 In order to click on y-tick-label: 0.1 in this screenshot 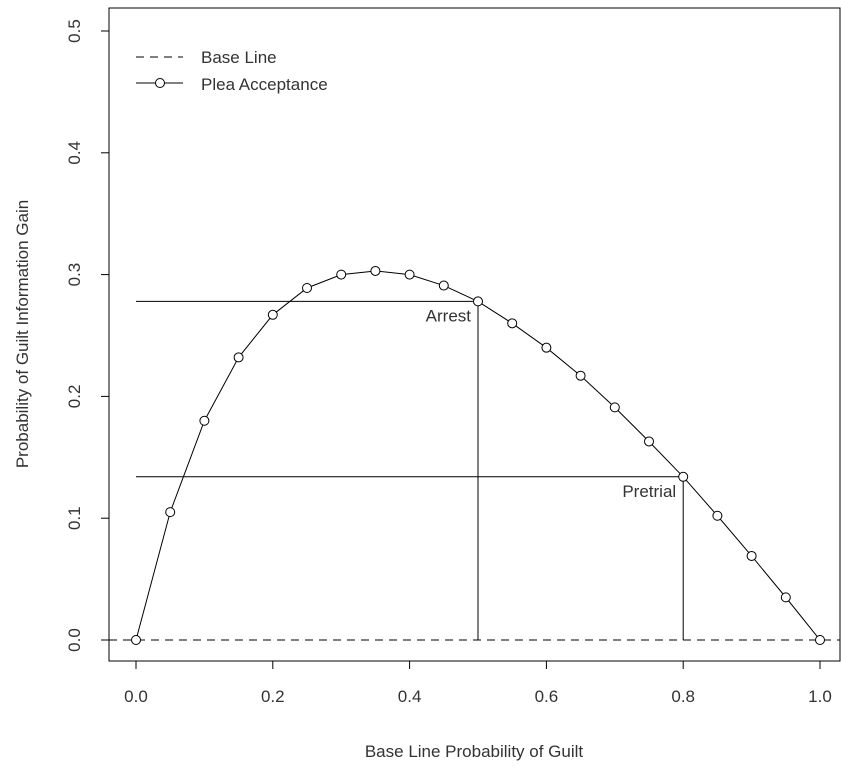, I will do `click(74, 518)`.